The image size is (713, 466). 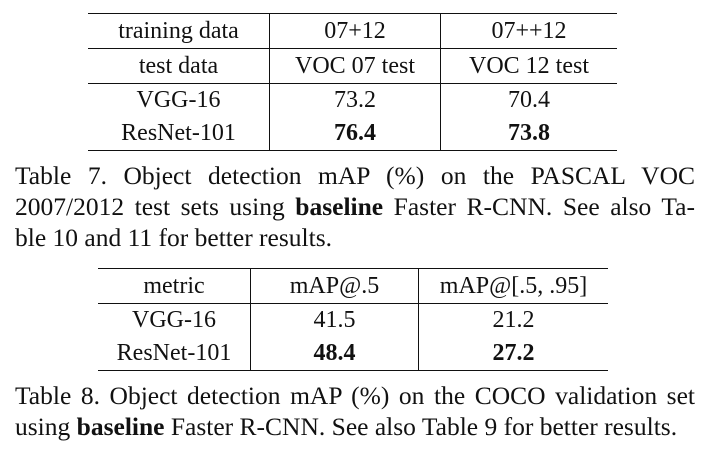 What do you see at coordinates (334, 319) in the screenshot?
I see `cell-map50: 41.5` at bounding box center [334, 319].